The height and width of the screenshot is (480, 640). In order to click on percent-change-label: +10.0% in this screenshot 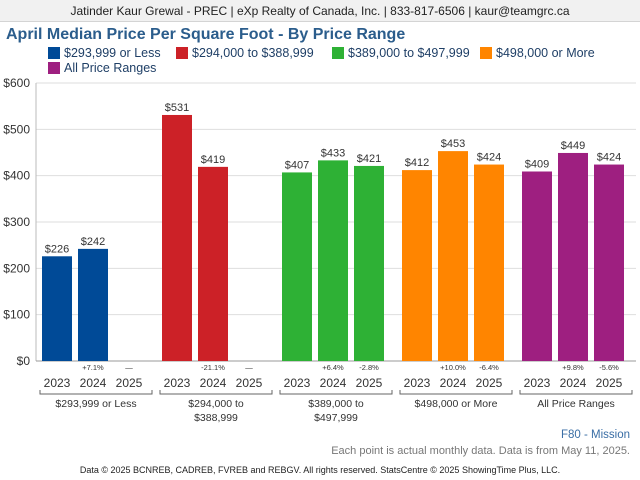, I will do `click(453, 367)`.